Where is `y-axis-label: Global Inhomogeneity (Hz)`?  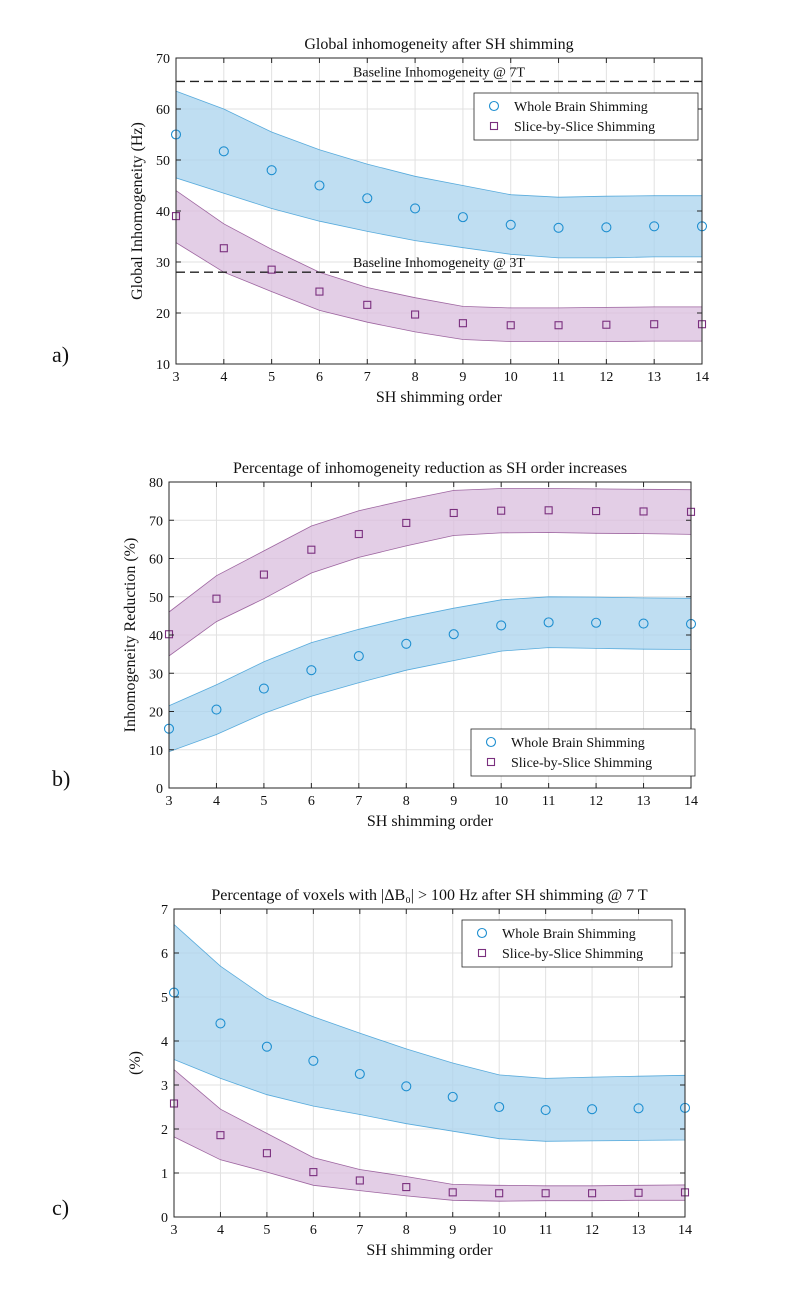
y-axis-label: Global Inhomogeneity (Hz) is located at coordinates (137, 211).